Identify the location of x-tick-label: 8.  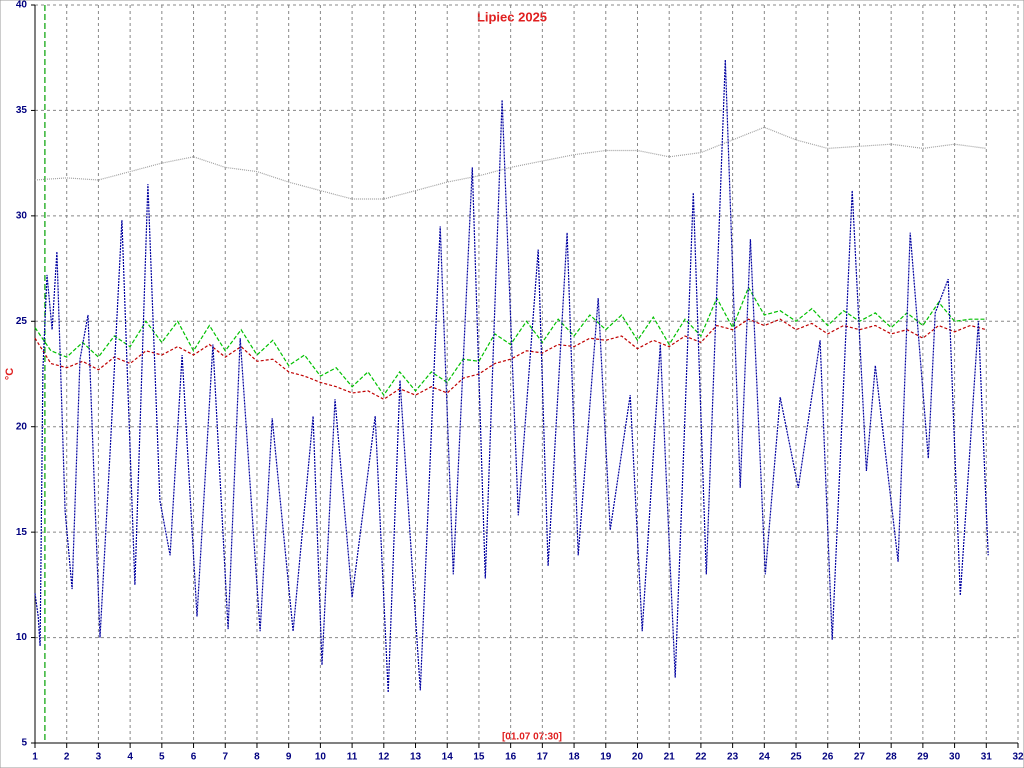
(257, 757).